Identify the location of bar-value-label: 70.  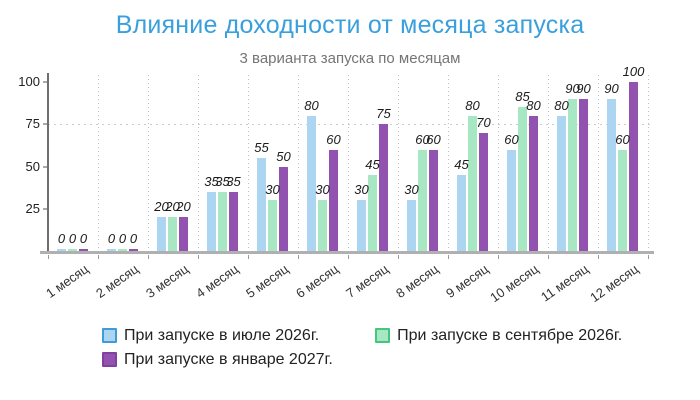
(483, 122).